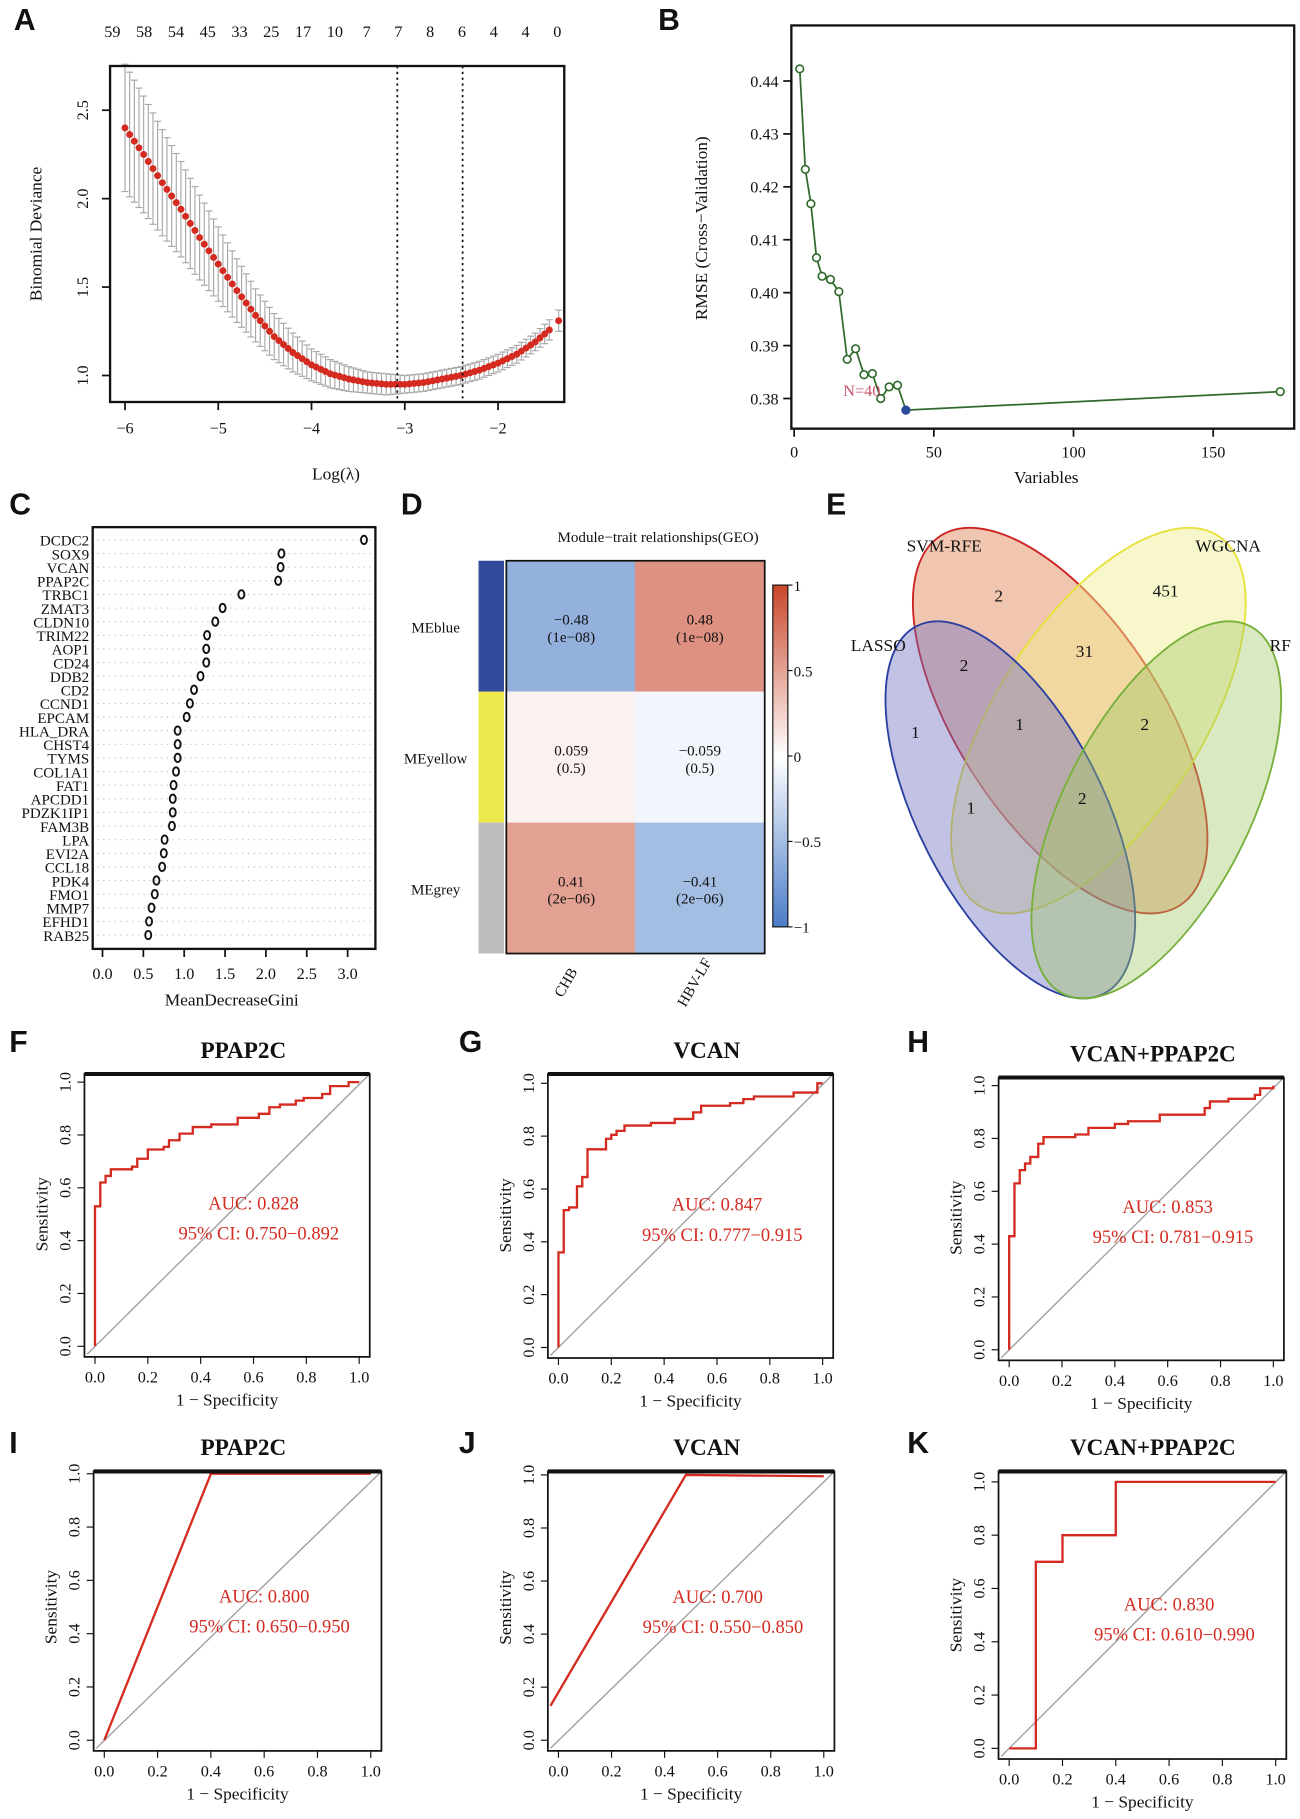  I want to click on colorbar-label: −1, so click(802, 929).